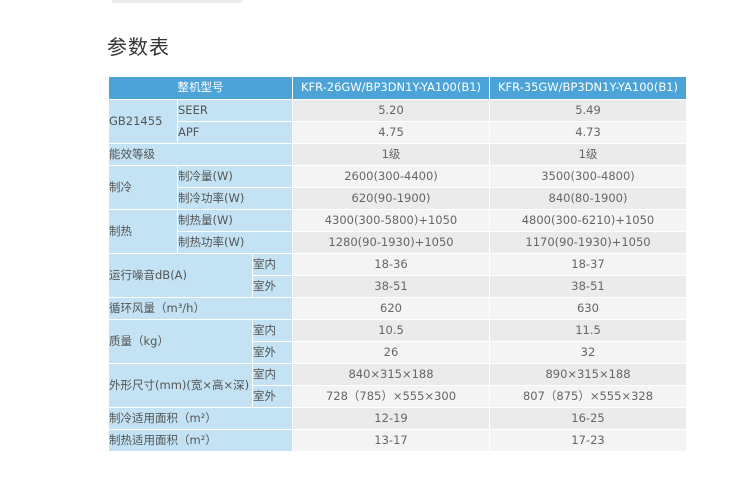  Describe the element at coordinates (200, 88) in the screenshot. I see `header-model-label: 整机型号` at that location.